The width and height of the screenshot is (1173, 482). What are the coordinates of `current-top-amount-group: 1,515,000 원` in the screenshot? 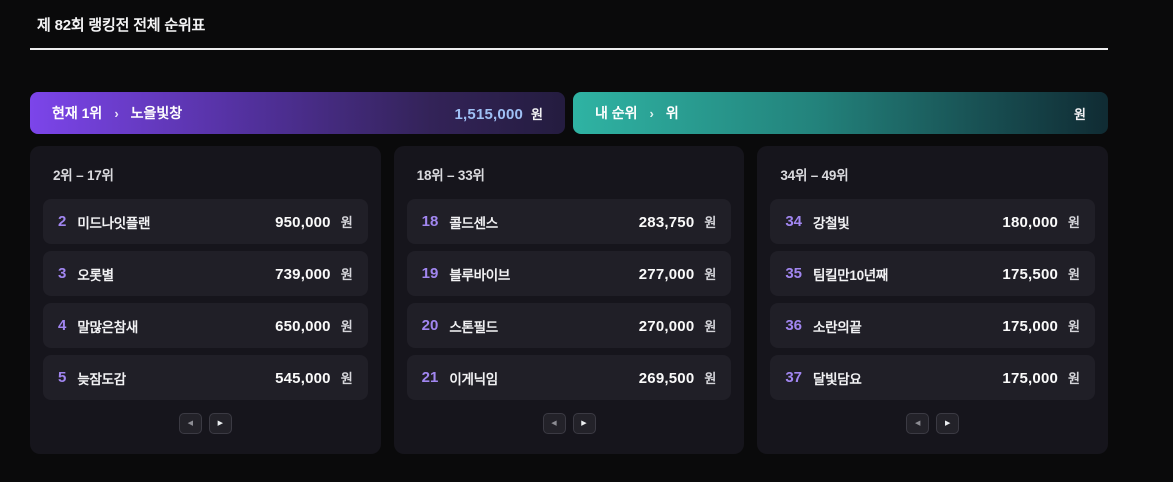 It's located at (499, 113).